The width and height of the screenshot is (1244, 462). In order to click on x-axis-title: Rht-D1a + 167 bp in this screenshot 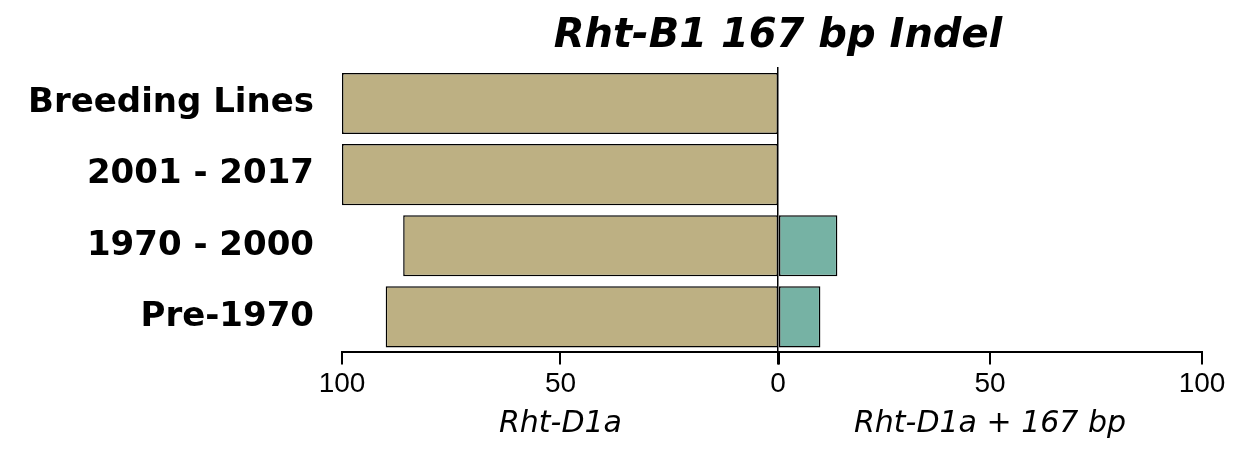, I will do `click(990, 421)`.